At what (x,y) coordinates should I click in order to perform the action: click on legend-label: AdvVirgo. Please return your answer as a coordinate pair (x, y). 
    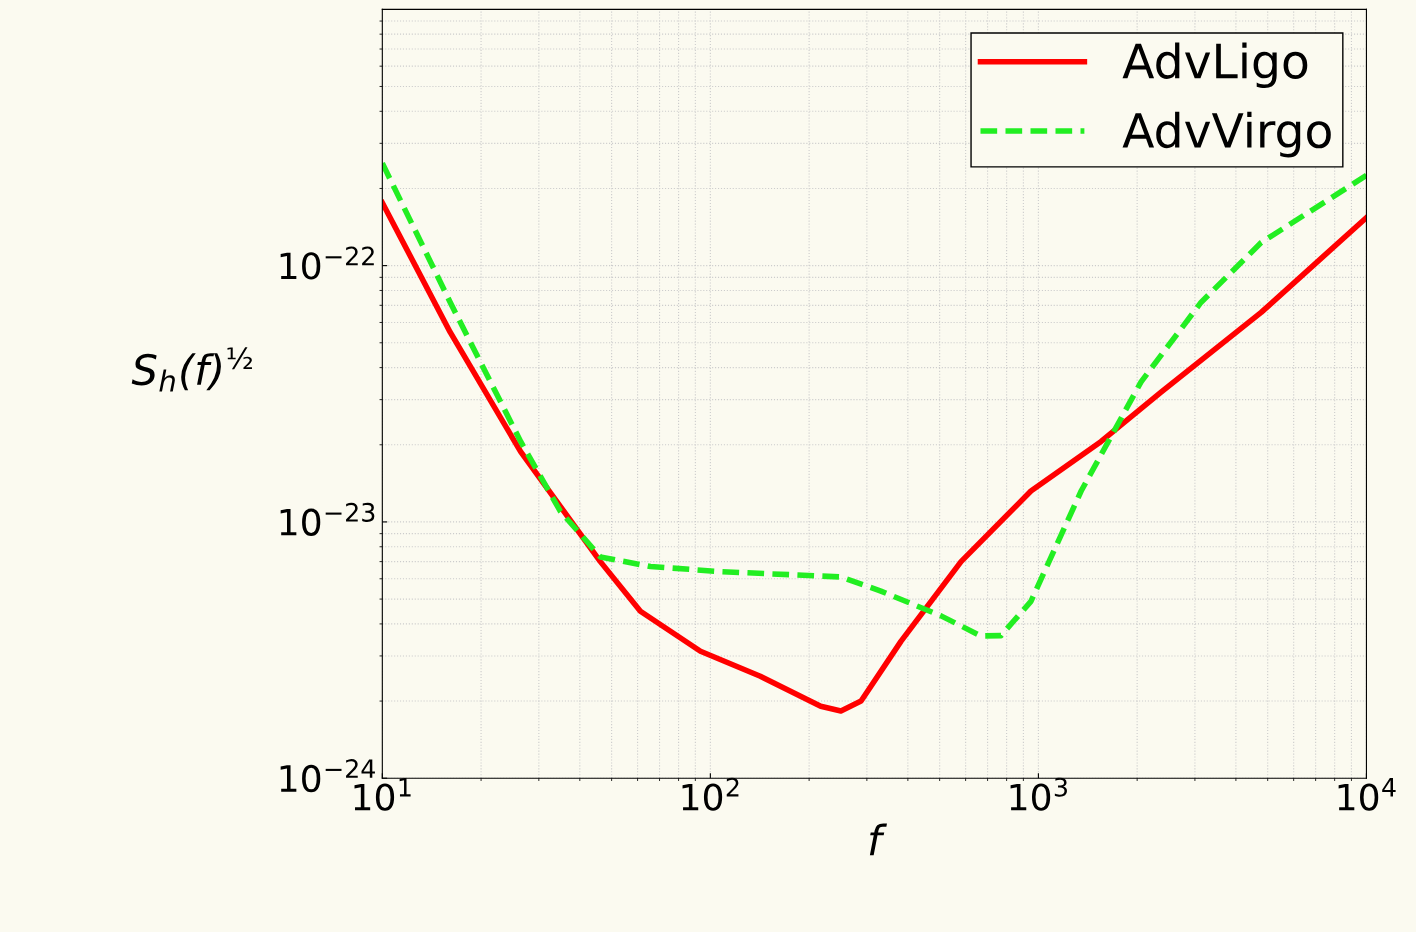
    Looking at the image, I should click on (1226, 134).